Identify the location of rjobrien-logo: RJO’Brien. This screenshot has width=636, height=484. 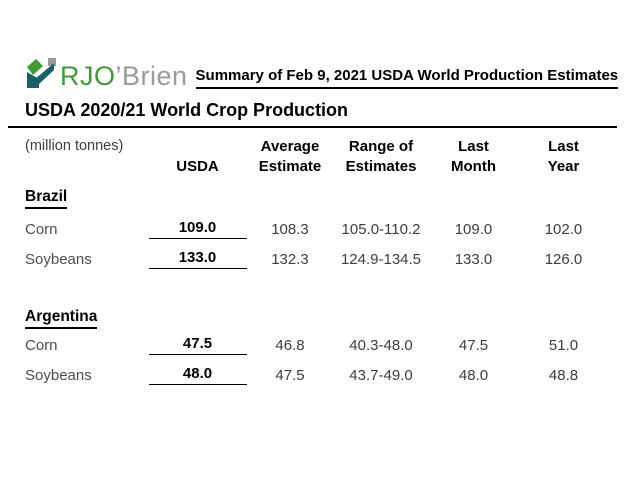
(106, 73).